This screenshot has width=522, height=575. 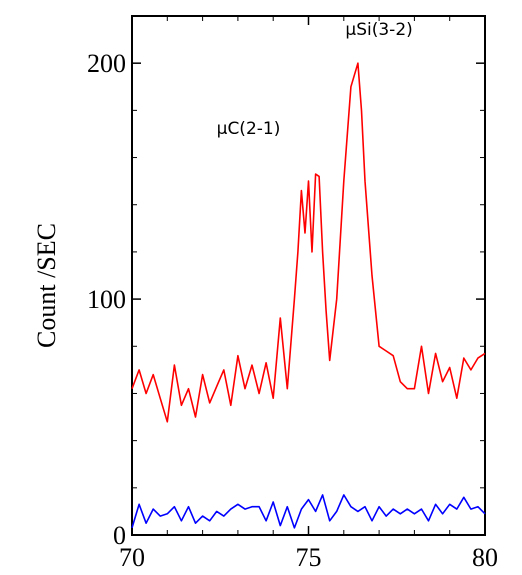 I want to click on y-tick-label: 200, so click(x=106, y=63).